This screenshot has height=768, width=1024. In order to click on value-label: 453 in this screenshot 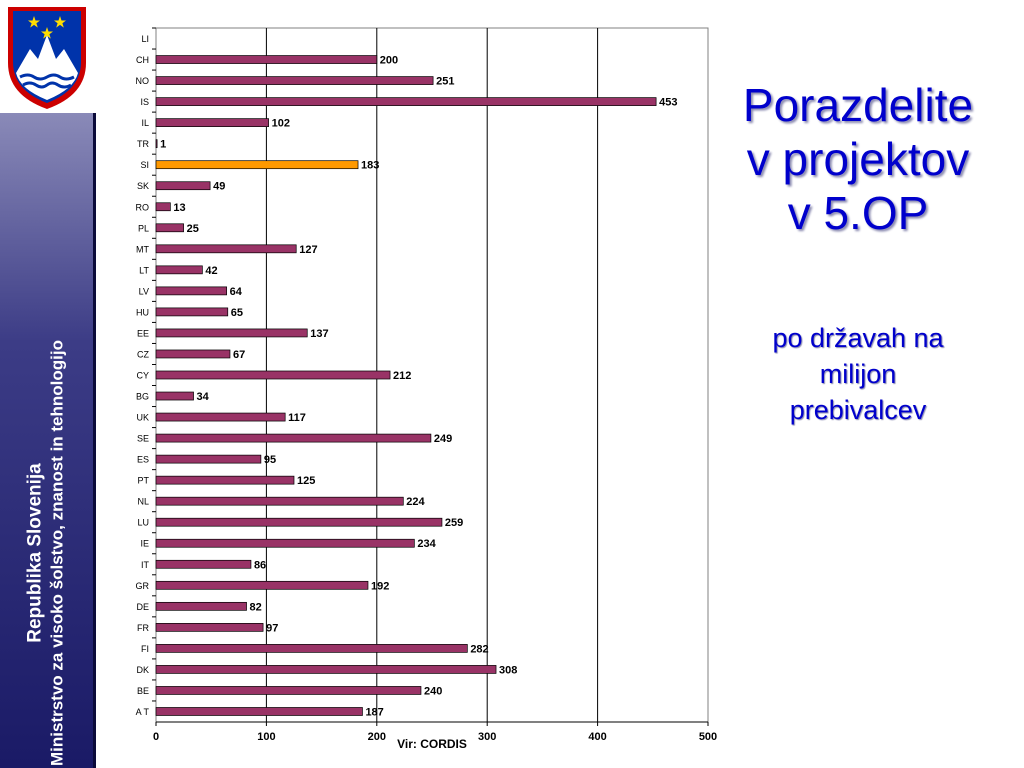, I will do `click(668, 103)`.